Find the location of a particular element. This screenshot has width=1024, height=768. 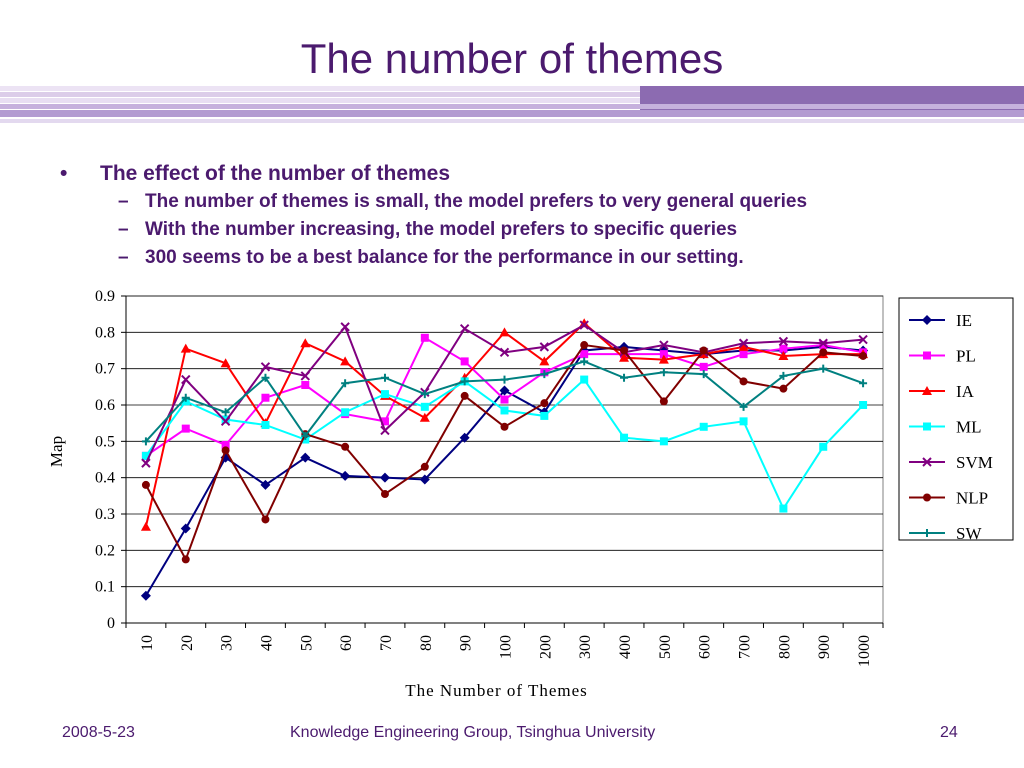

x-tick-label: 60 is located at coordinates (346, 643).